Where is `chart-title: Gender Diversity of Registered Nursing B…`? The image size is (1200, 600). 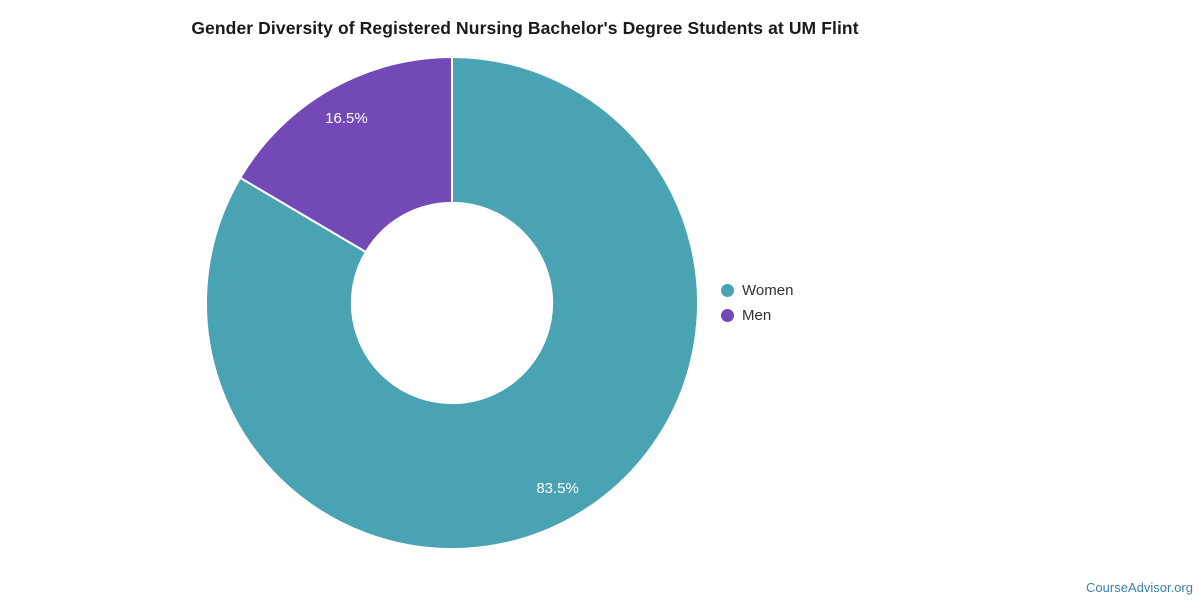
chart-title: Gender Diversity of Registered Nursing B… is located at coordinates (525, 28).